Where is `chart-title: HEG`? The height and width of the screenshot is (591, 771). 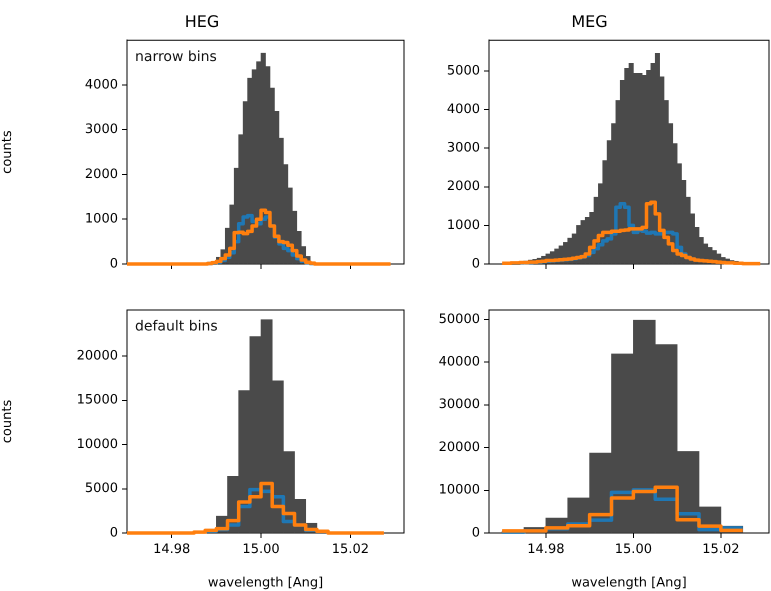
chart-title: HEG is located at coordinates (202, 21).